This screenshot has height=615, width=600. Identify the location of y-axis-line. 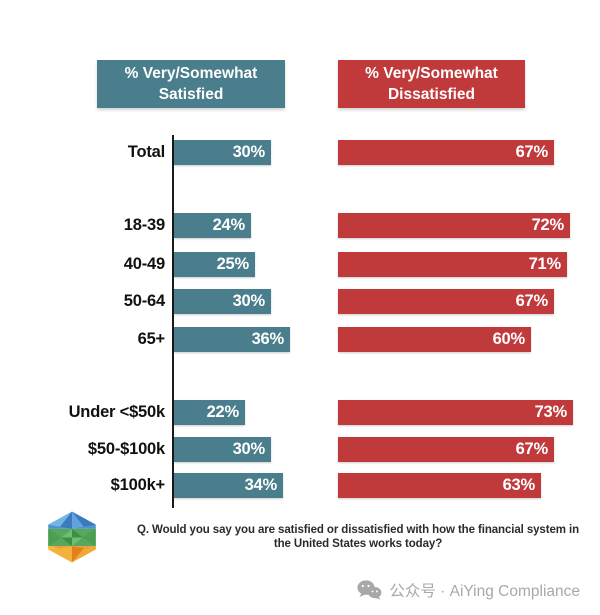
(173, 321).